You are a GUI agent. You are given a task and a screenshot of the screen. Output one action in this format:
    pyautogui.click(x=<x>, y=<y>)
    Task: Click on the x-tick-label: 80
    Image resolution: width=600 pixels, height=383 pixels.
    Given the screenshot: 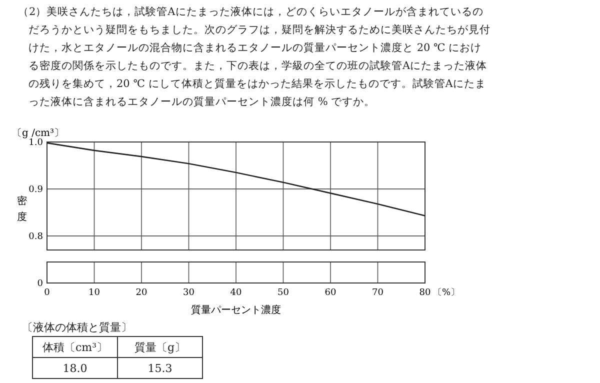 What is the action you would take?
    pyautogui.click(x=425, y=293)
    